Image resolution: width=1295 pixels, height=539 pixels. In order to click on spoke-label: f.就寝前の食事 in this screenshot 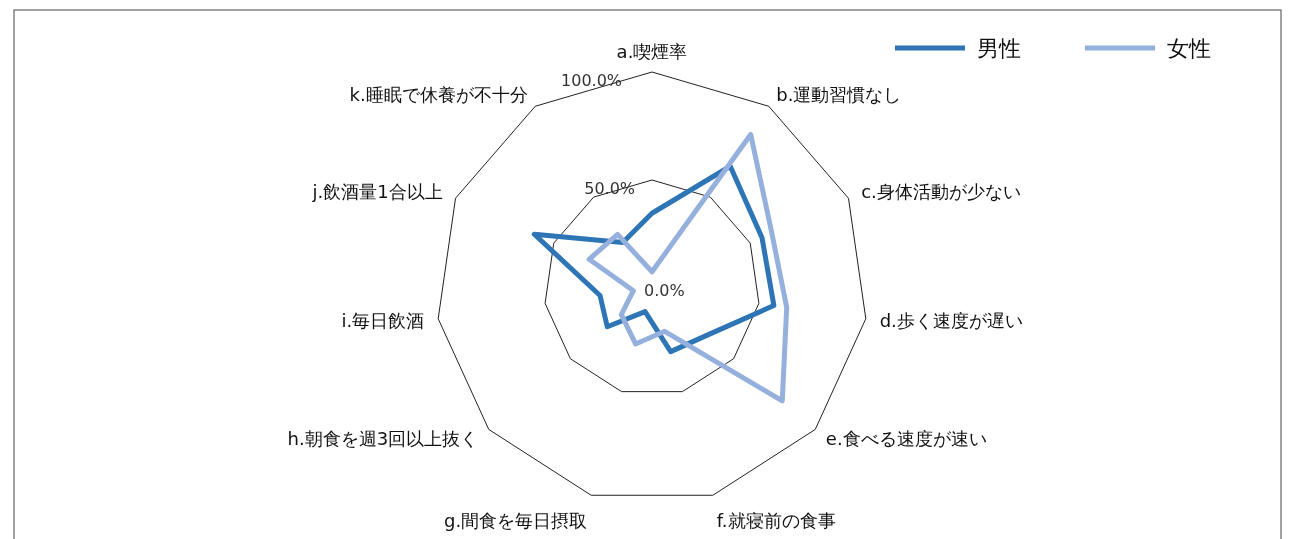, I will do `click(776, 520)`.